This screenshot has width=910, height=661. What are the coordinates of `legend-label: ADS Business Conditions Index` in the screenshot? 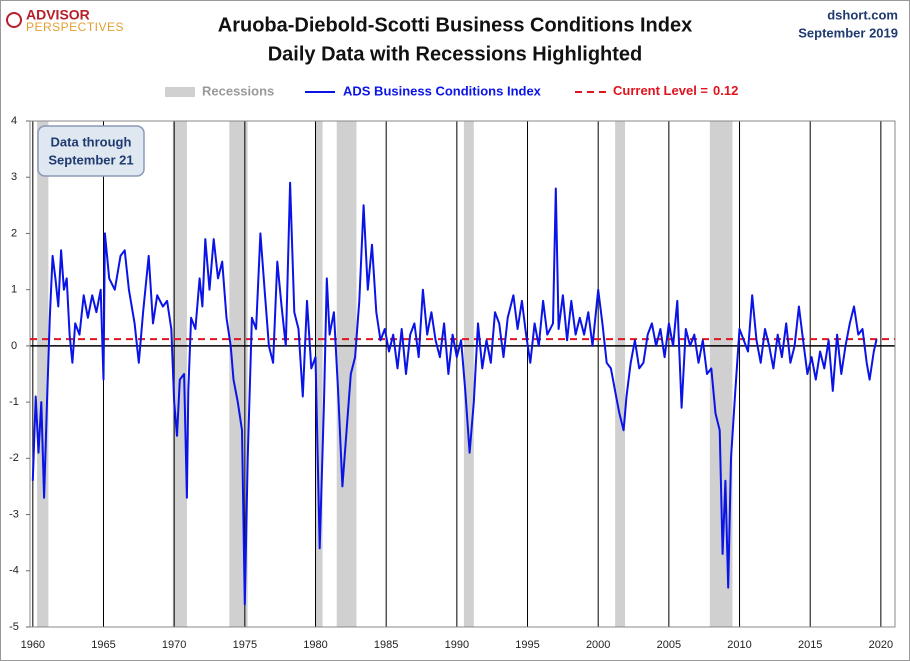 It's located at (442, 90).